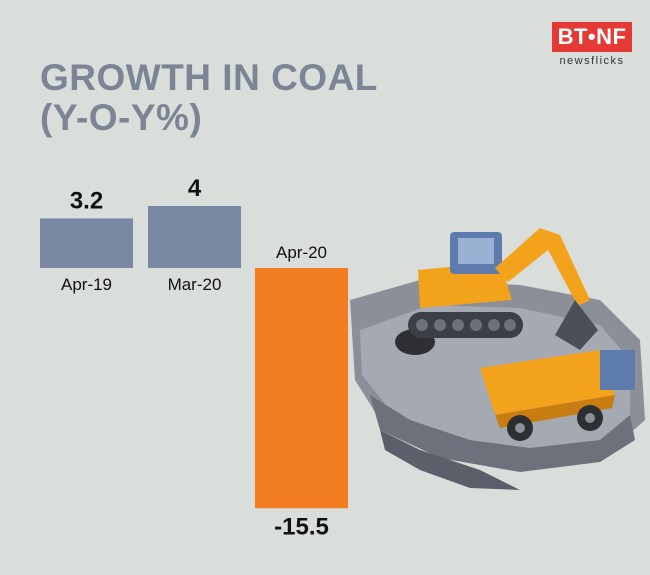 The image size is (650, 575). Describe the element at coordinates (195, 284) in the screenshot. I see `category-label-mar-20: Mar-20` at that location.